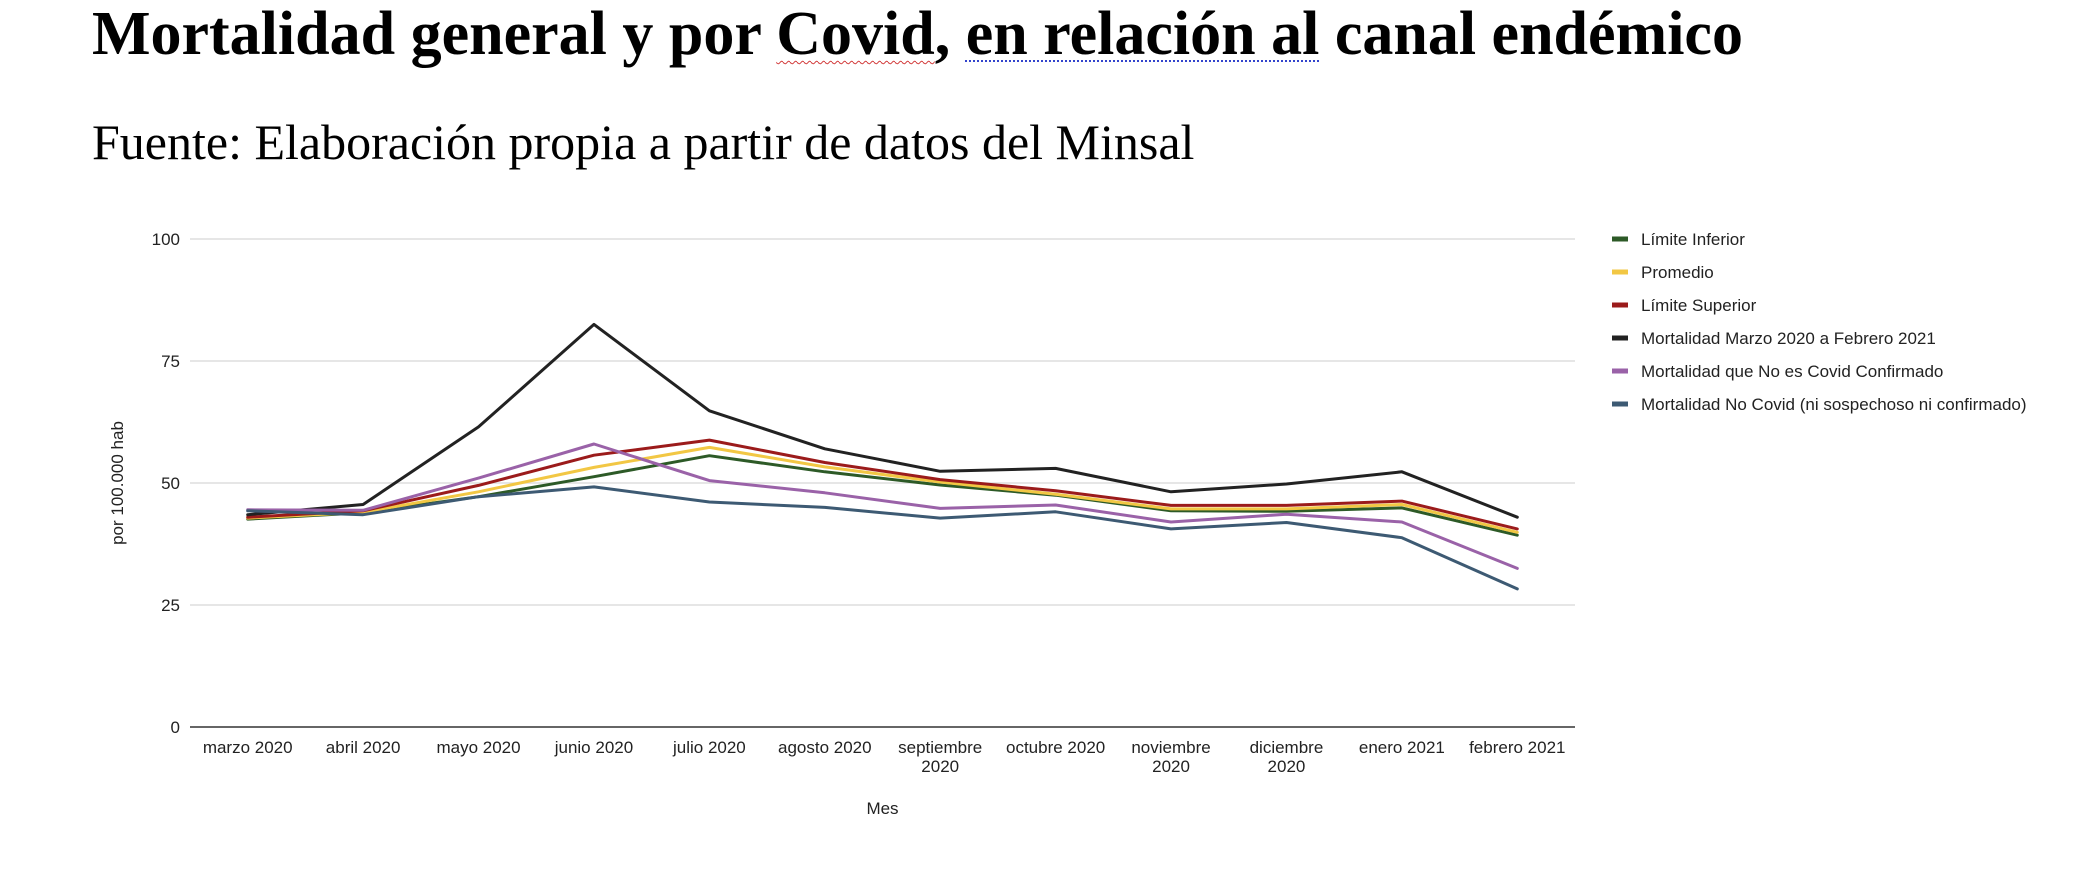 The image size is (2100, 869). What do you see at coordinates (1693, 239) in the screenshot?
I see `legend-label-1: Límite Inferior` at bounding box center [1693, 239].